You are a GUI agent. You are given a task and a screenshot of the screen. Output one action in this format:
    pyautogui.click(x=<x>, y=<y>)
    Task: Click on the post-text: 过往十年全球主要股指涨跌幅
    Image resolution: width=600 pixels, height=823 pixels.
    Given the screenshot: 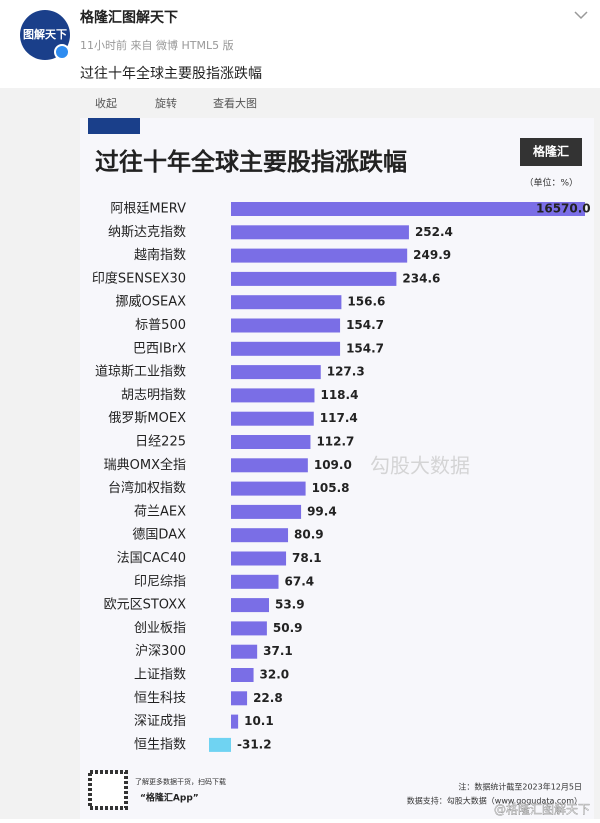 What is the action you would take?
    pyautogui.click(x=171, y=73)
    